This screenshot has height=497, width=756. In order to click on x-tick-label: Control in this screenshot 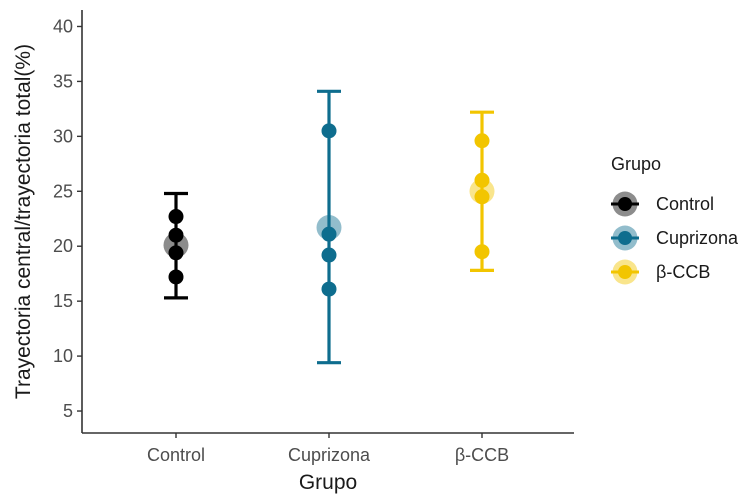, I will do `click(176, 455)`.